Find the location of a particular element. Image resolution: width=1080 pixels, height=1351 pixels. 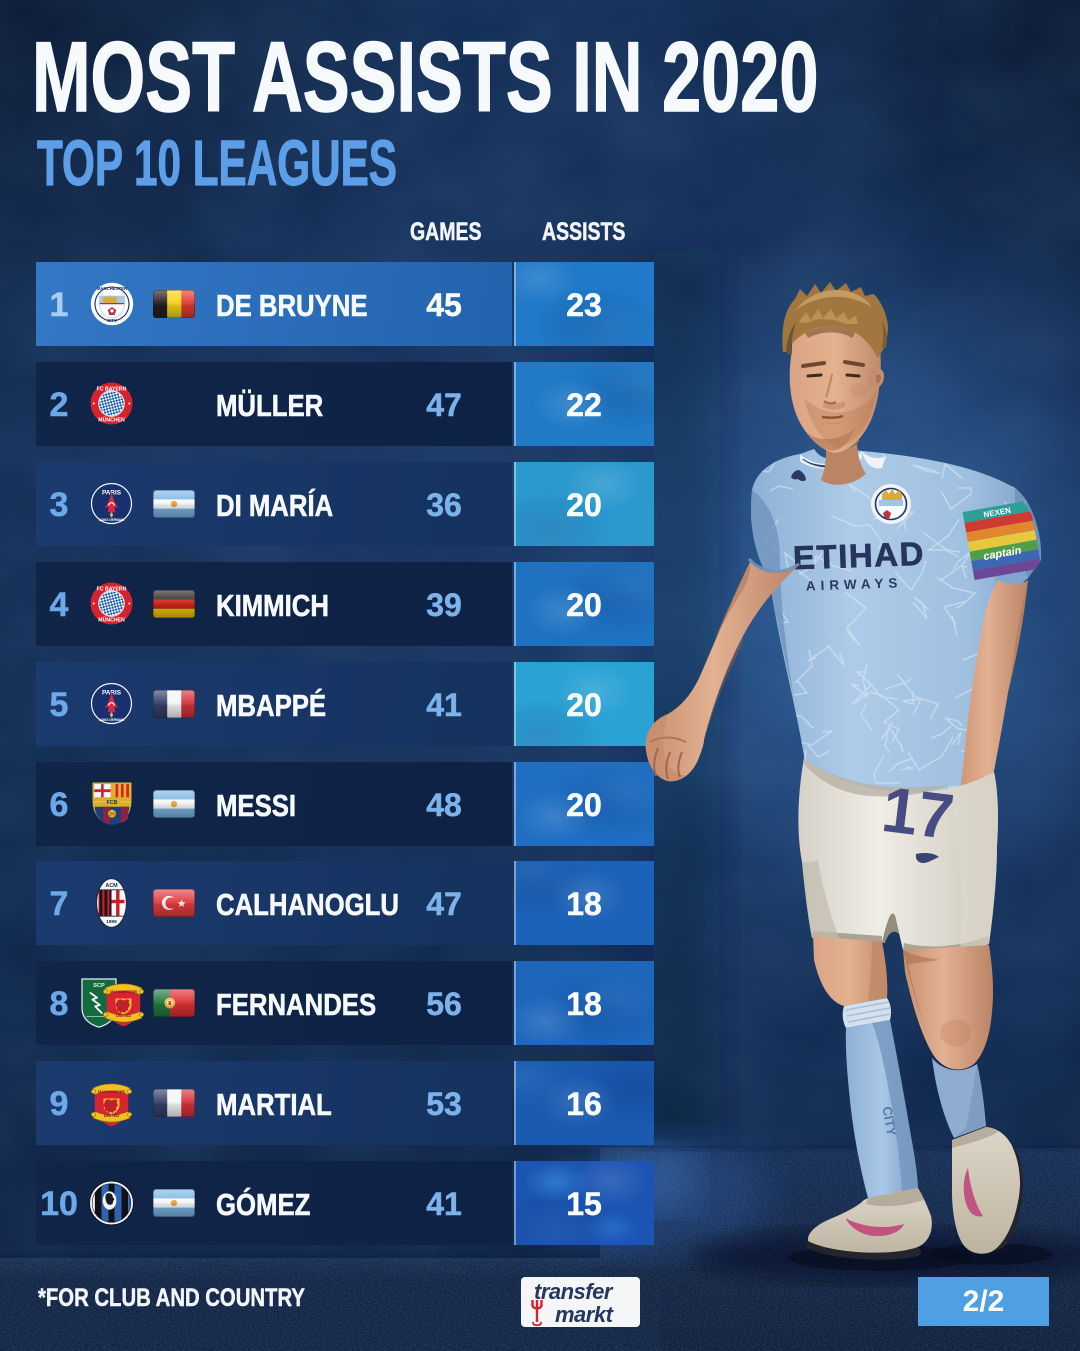

svg-text: AIRWAYS is located at coordinates (854, 584).